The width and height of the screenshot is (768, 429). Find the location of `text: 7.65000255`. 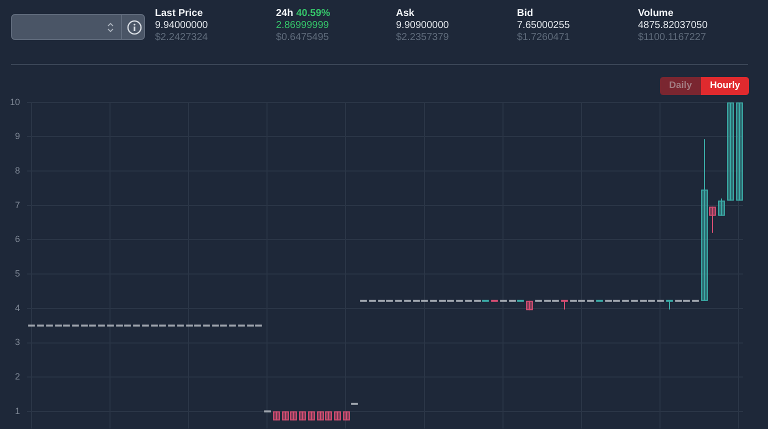

text: 7.65000255 is located at coordinates (543, 25).